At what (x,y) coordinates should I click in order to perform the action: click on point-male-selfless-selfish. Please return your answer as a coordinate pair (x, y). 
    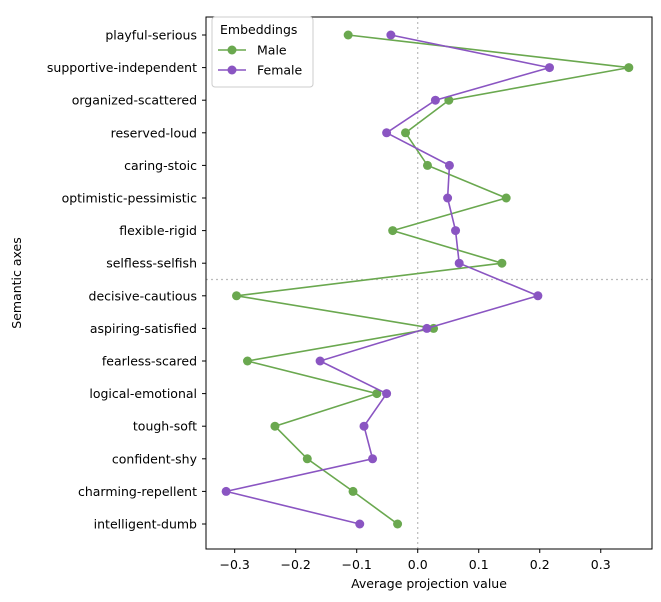
    Looking at the image, I should click on (502, 263).